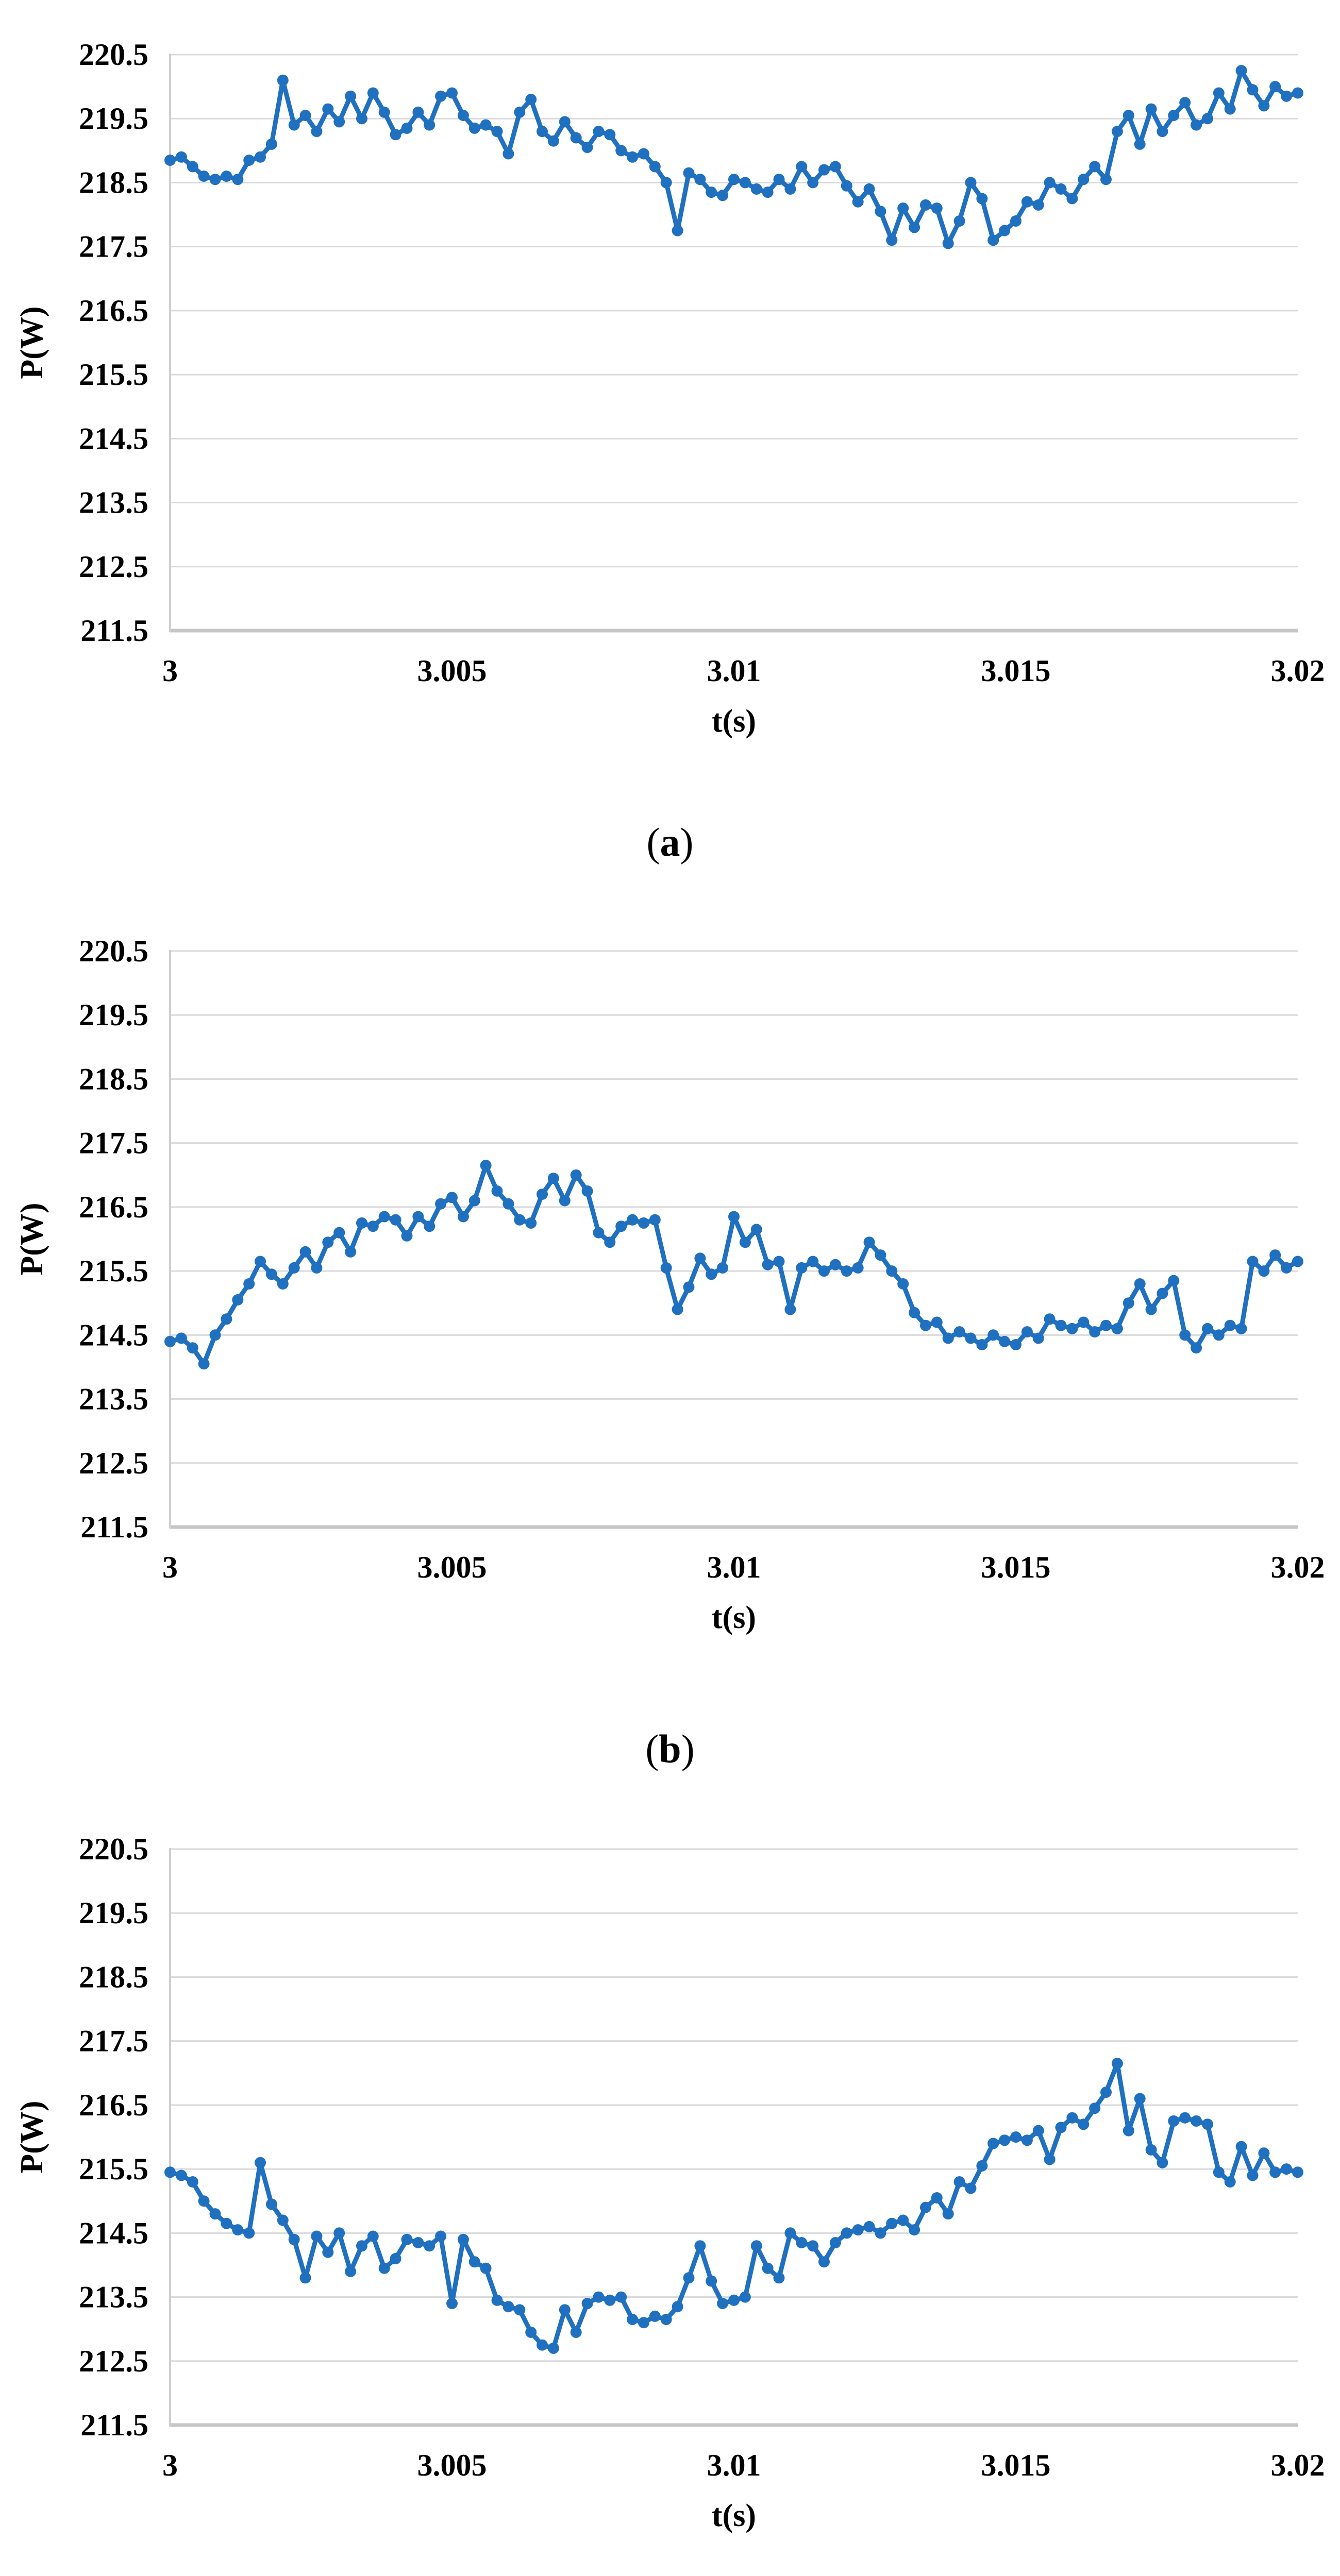 The width and height of the screenshot is (1340, 2576). What do you see at coordinates (670, 1748) in the screenshot?
I see `caption-b-letter: b` at bounding box center [670, 1748].